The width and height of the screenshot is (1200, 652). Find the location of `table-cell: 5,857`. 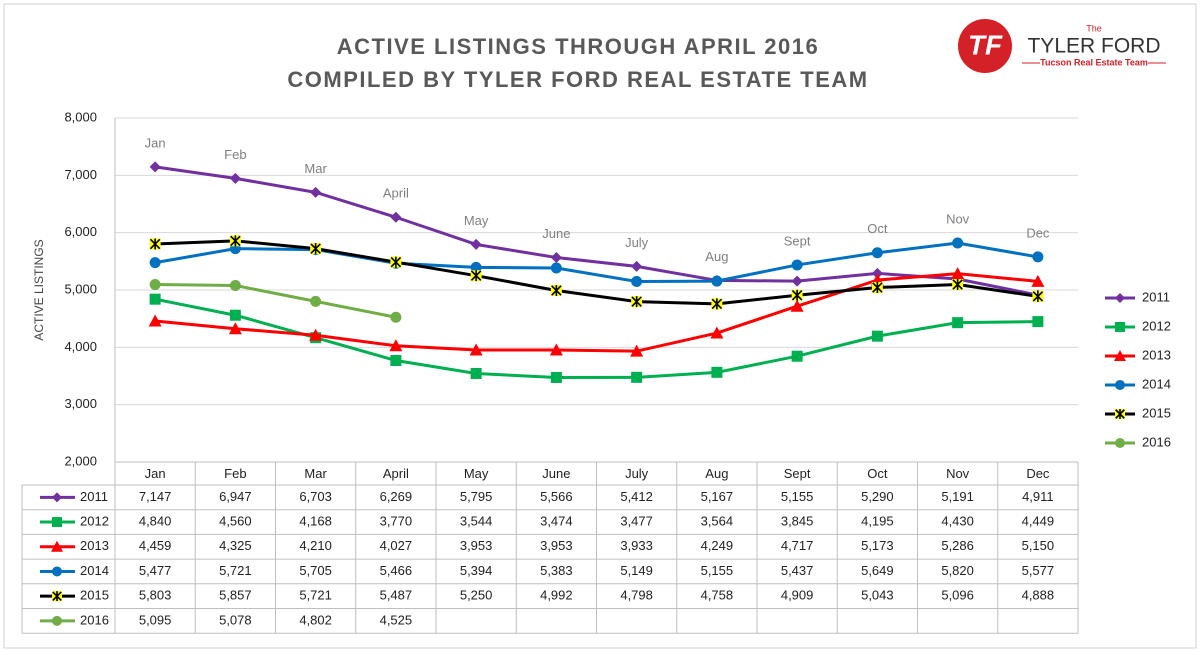

table-cell: 5,857 is located at coordinates (235, 595).